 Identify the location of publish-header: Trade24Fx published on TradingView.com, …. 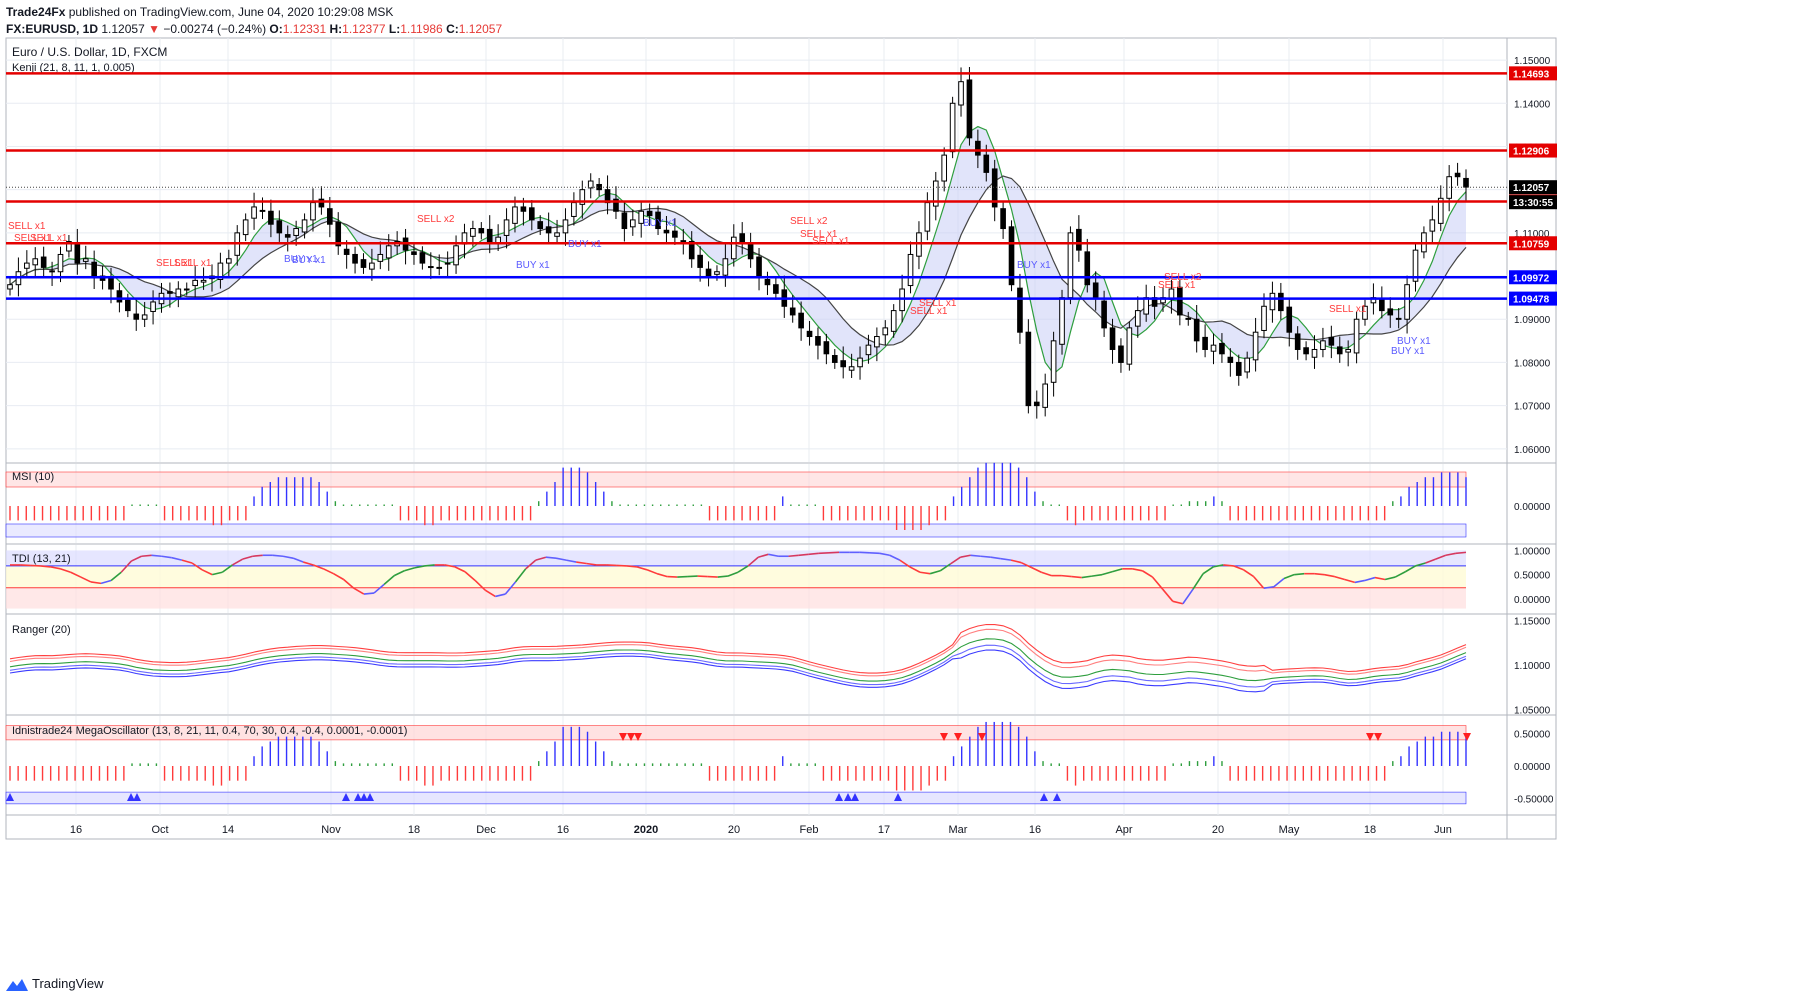
(199, 12).